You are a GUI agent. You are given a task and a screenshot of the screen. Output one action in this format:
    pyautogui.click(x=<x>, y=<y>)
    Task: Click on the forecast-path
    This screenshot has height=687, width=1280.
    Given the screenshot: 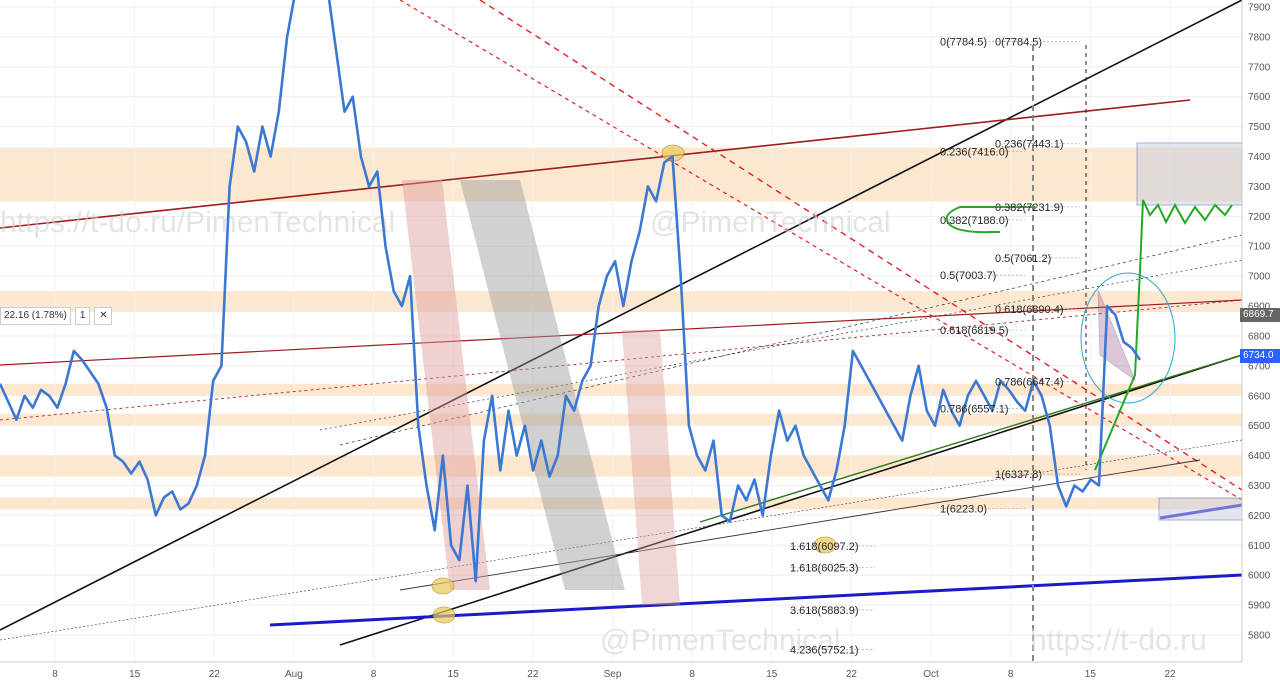 What is the action you would take?
    pyautogui.click(x=1163, y=335)
    